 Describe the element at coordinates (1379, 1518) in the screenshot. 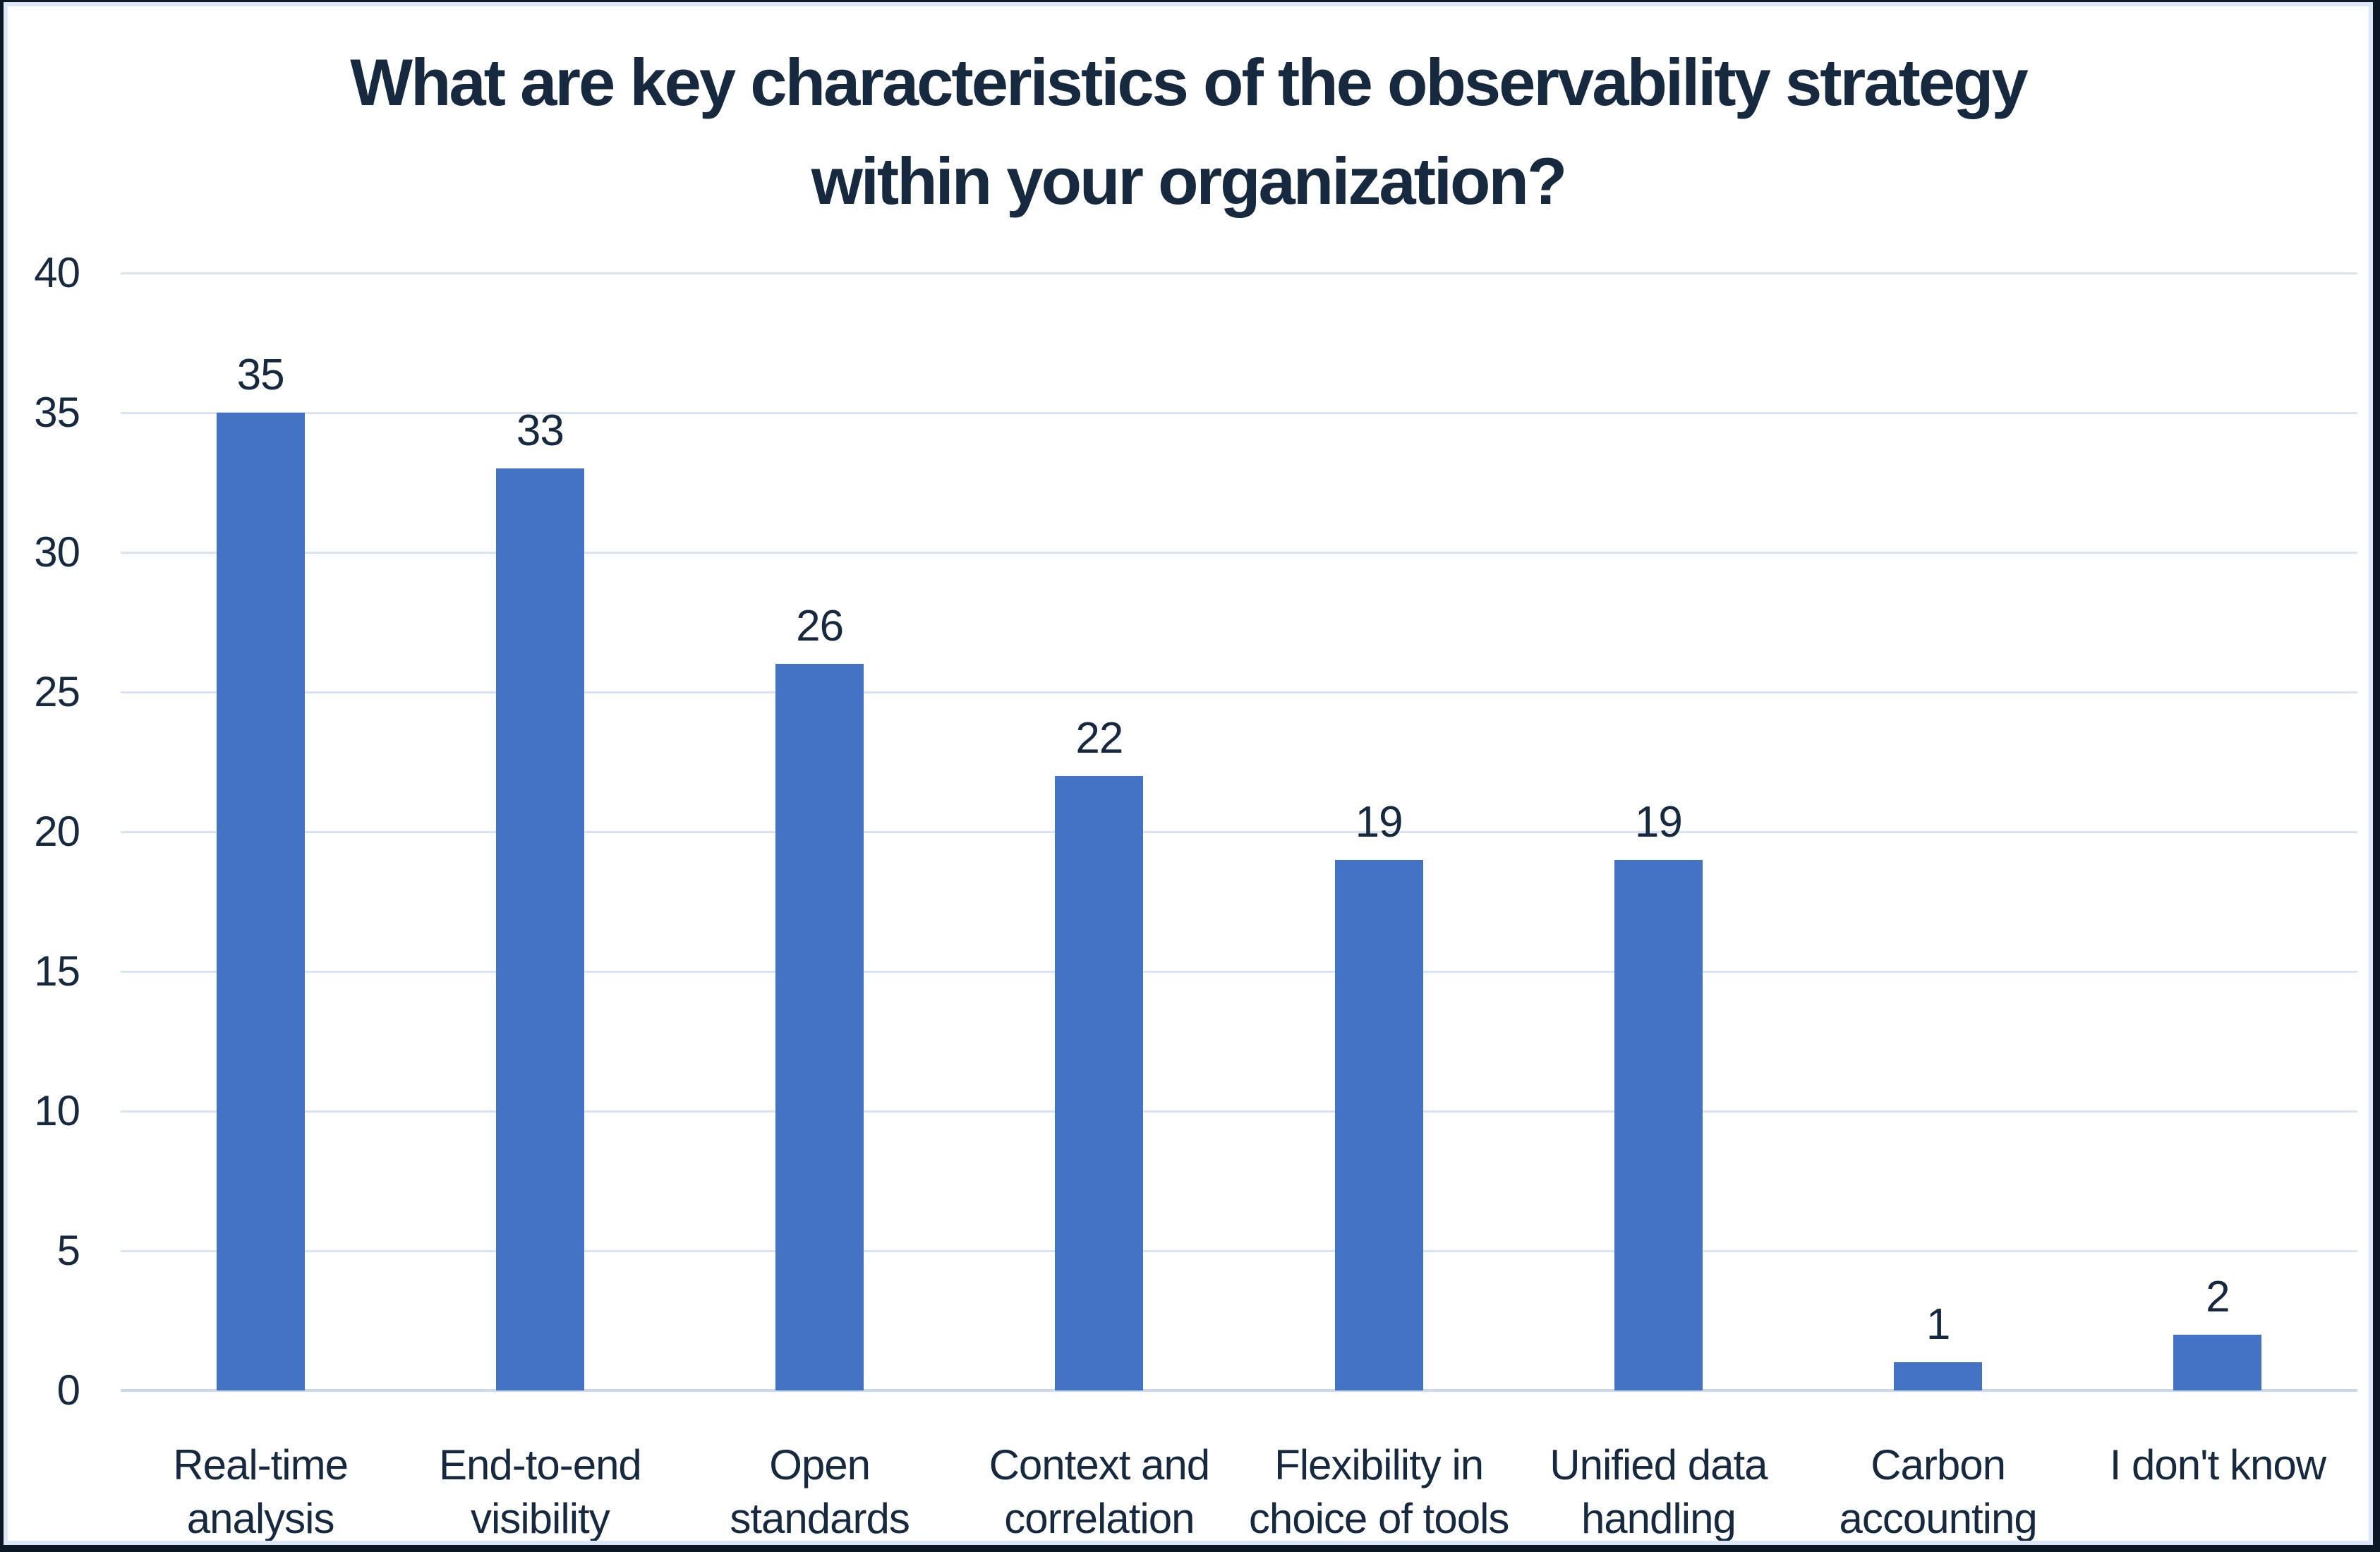

I see `x-axis-category-label-line: choice of tools` at that location.